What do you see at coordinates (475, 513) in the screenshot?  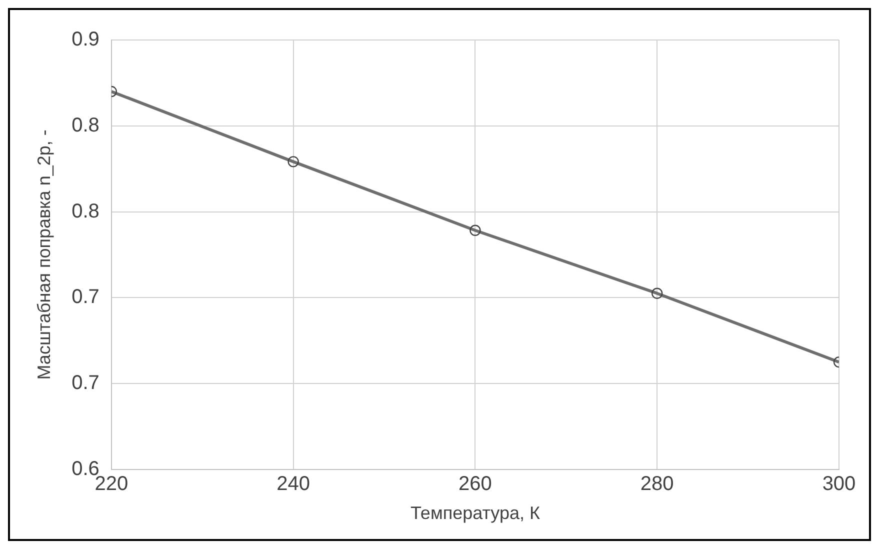 I see `x-axis-title: Температура, К` at bounding box center [475, 513].